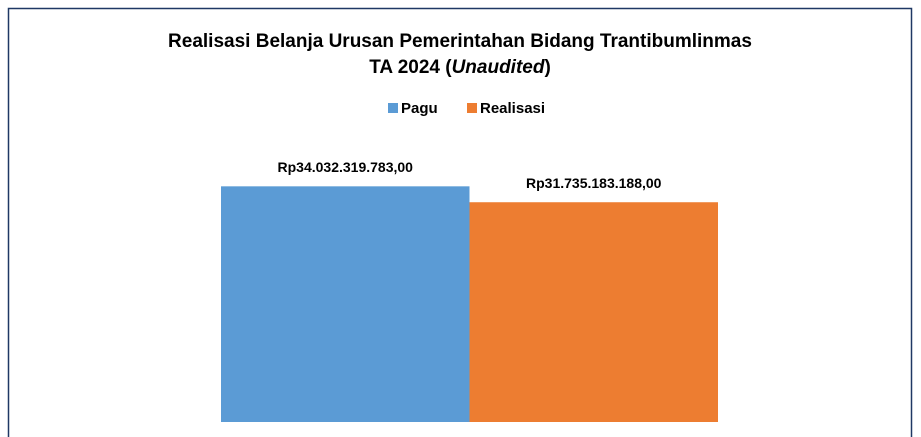 This screenshot has height=437, width=921. What do you see at coordinates (512, 108) in the screenshot?
I see `legend-label: Realisasi` at bounding box center [512, 108].